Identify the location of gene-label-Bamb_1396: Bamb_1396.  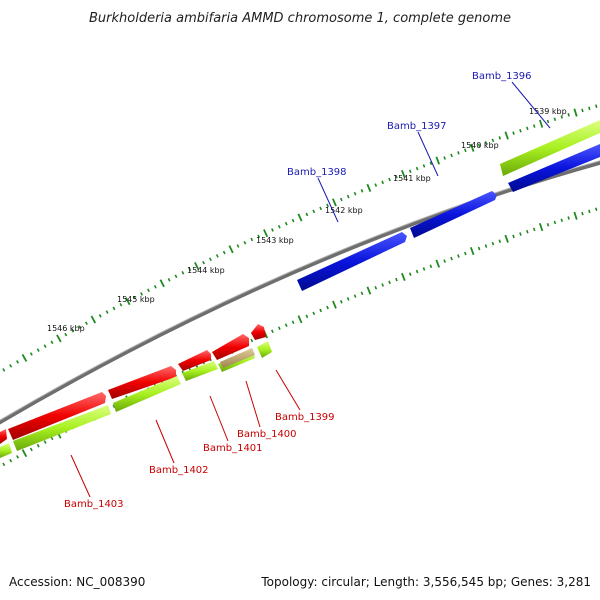
(502, 76).